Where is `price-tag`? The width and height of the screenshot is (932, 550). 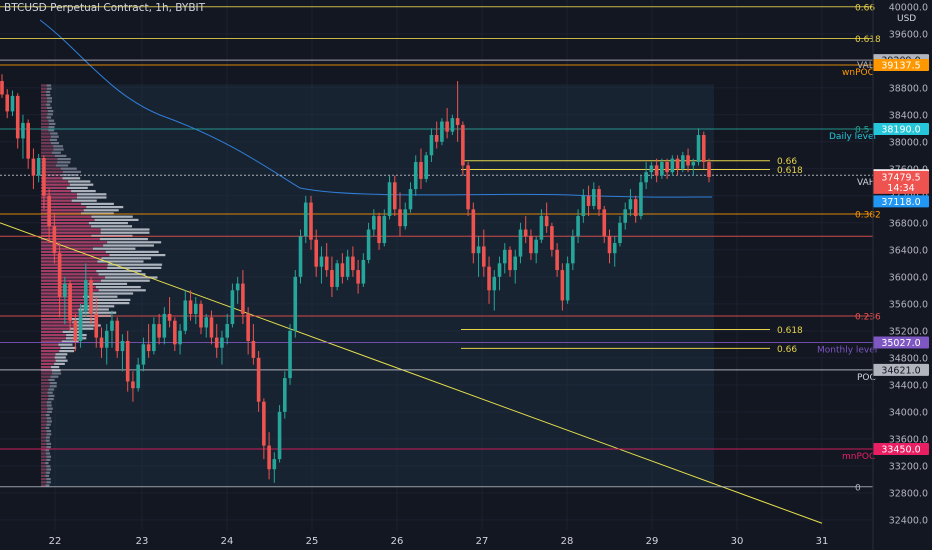
price-tag is located at coordinates (901, 64).